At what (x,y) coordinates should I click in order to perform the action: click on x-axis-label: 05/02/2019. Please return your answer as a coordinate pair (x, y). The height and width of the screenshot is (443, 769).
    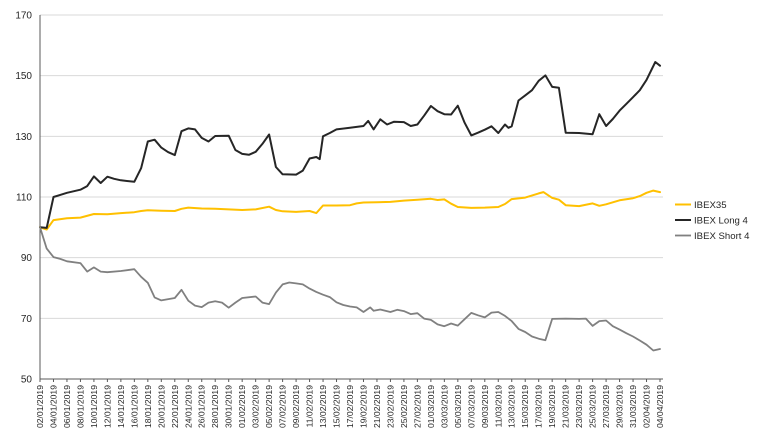
    Looking at the image, I should click on (269, 406).